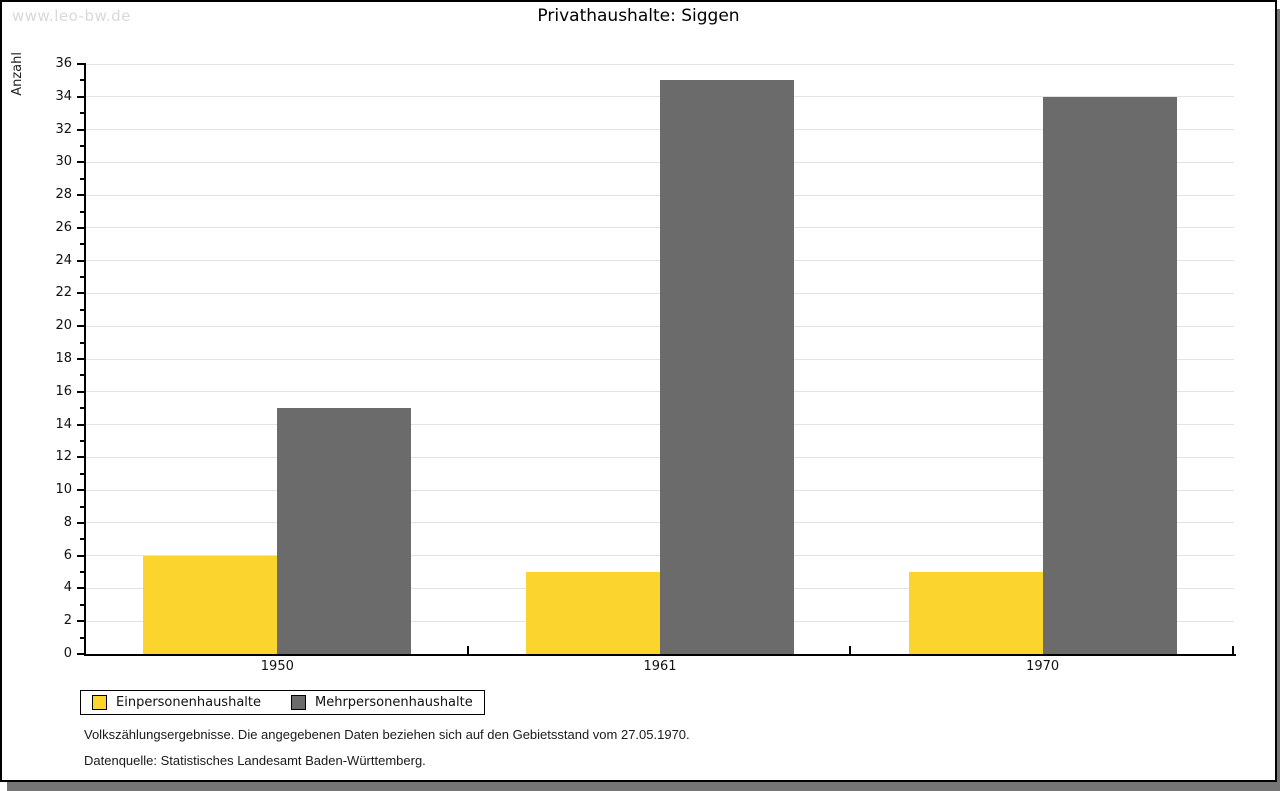 This screenshot has width=1280, height=791. Describe the element at coordinates (67, 653) in the screenshot. I see `y-tick-label: 0` at that location.